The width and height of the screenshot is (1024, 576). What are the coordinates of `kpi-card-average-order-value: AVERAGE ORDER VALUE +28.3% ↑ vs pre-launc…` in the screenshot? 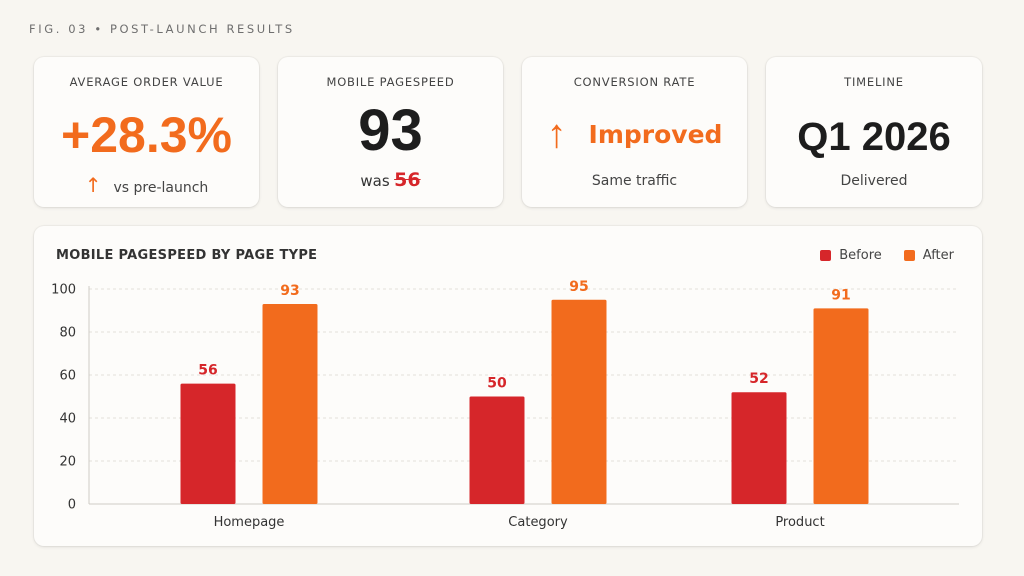 It's located at (146, 132).